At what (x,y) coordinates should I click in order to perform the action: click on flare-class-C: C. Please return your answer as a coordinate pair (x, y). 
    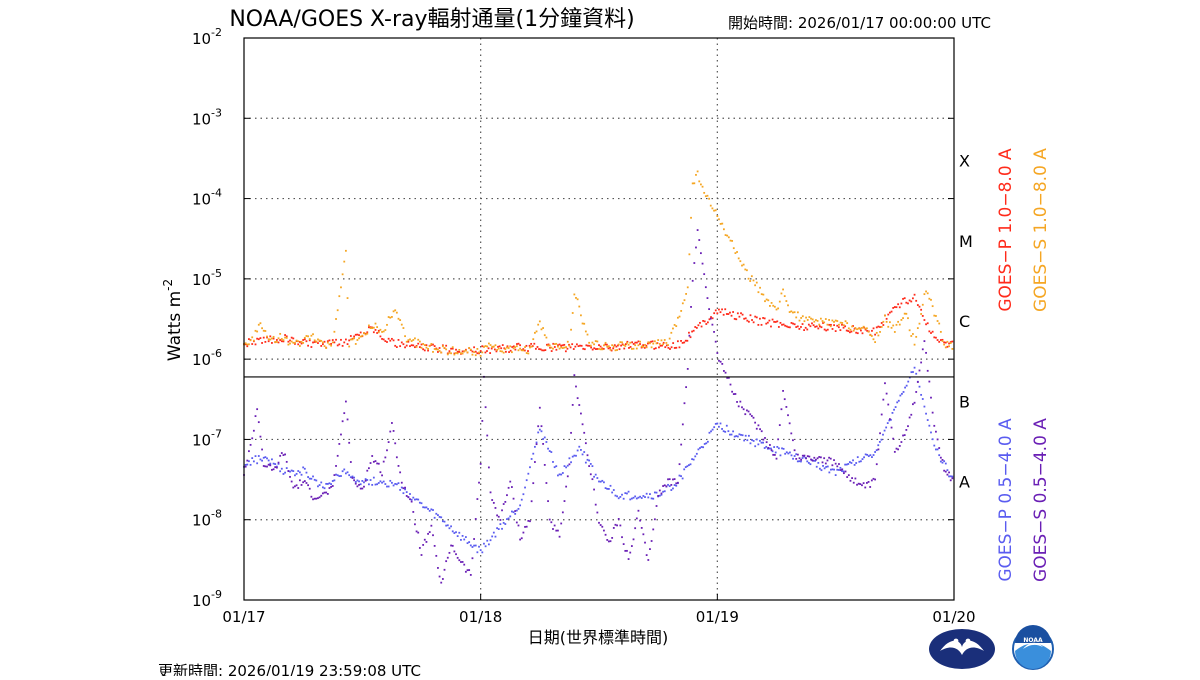
    Looking at the image, I should click on (964, 321).